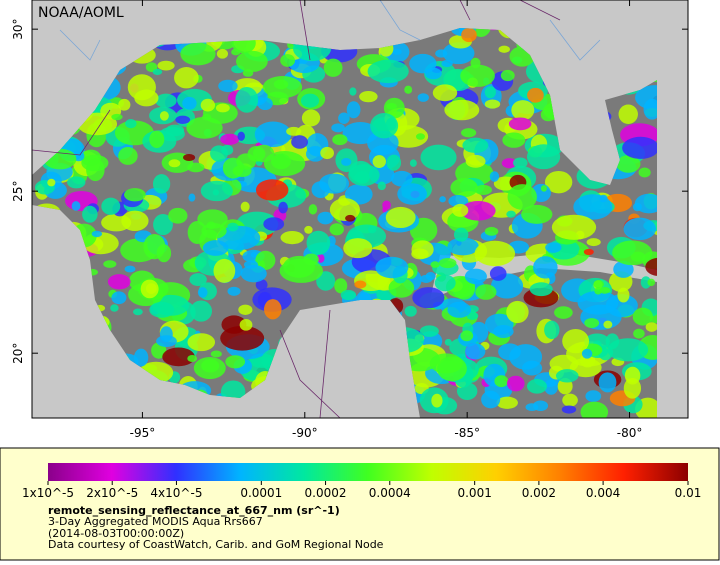  What do you see at coordinates (474, 493) in the screenshot?
I see `colorbar-tick-label: 0.001` at bounding box center [474, 493].